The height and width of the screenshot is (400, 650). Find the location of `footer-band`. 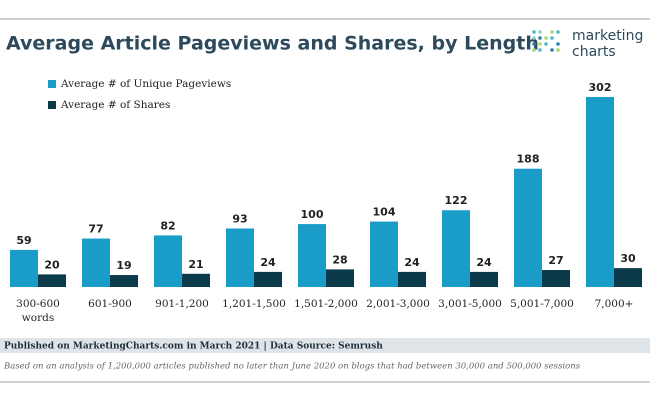

footer-band is located at coordinates (325, 345).